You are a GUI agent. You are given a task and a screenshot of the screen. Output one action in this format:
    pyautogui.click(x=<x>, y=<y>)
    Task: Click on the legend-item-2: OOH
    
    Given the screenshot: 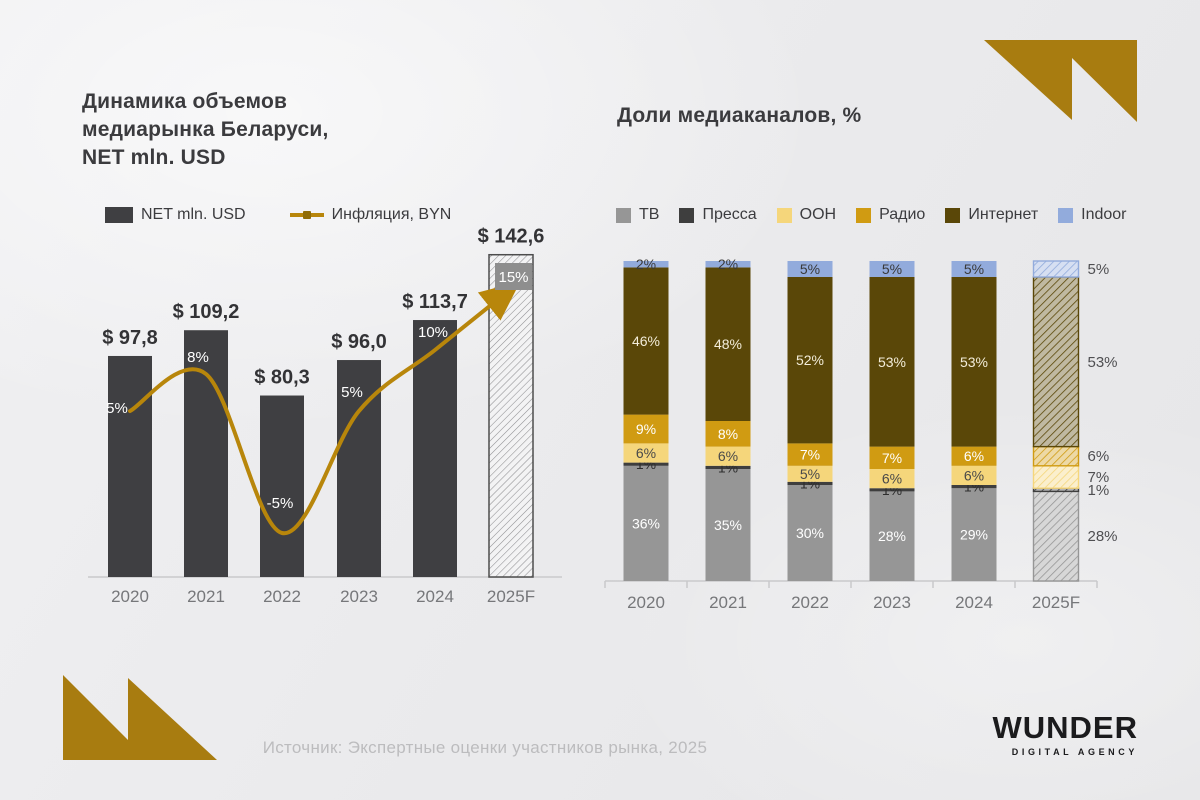 What is the action you would take?
    pyautogui.click(x=806, y=215)
    